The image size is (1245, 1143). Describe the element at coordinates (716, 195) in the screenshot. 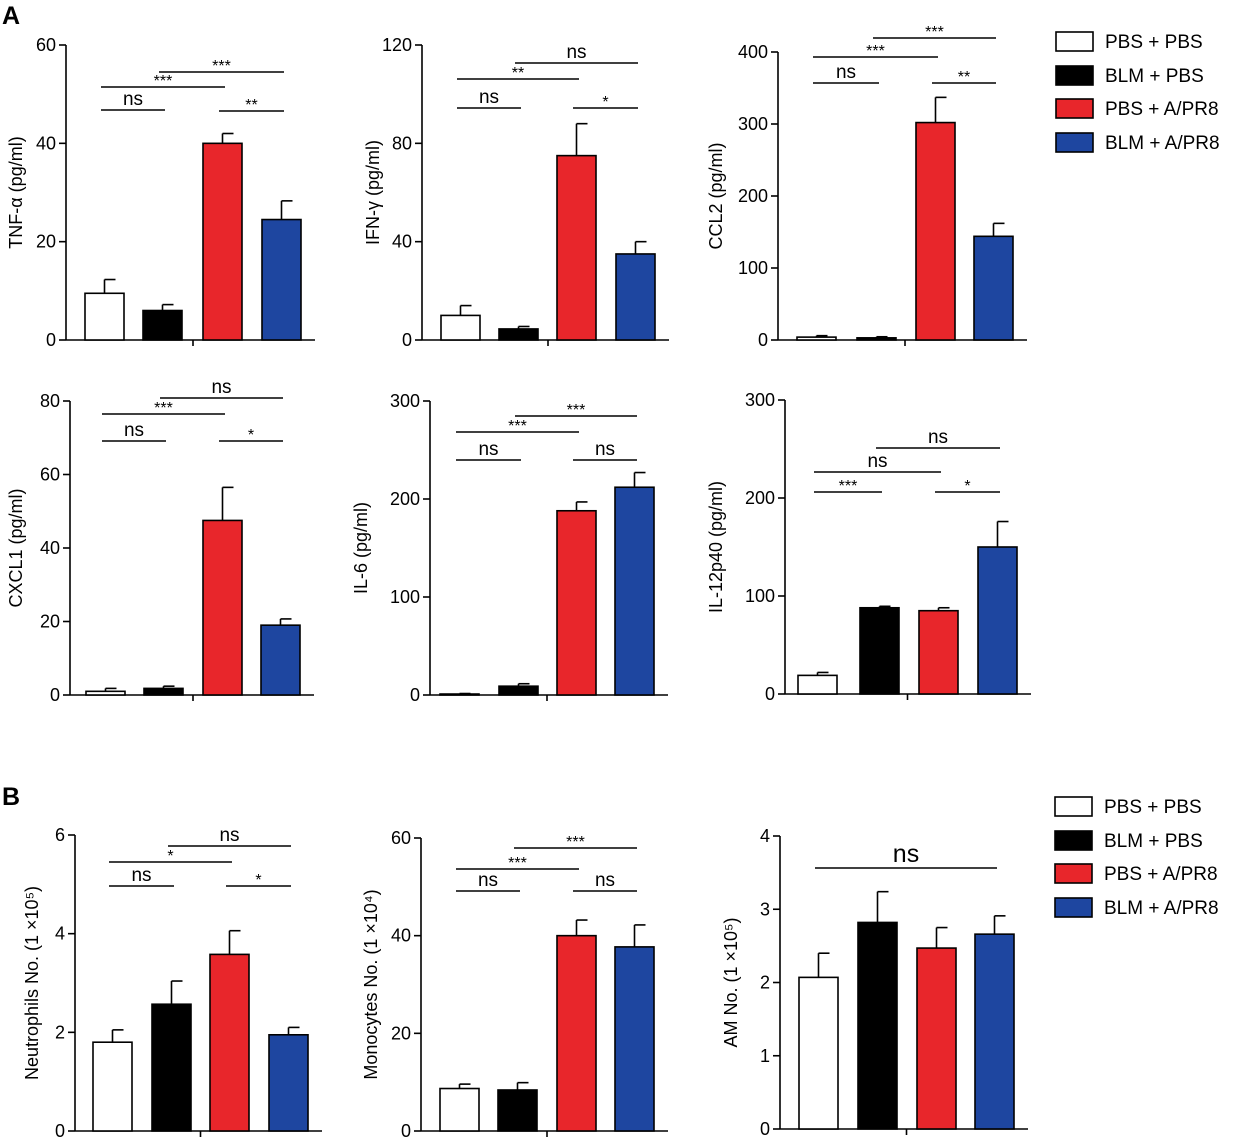

I see `y-axis-title: CCL2 (pg/ml)` at that location.